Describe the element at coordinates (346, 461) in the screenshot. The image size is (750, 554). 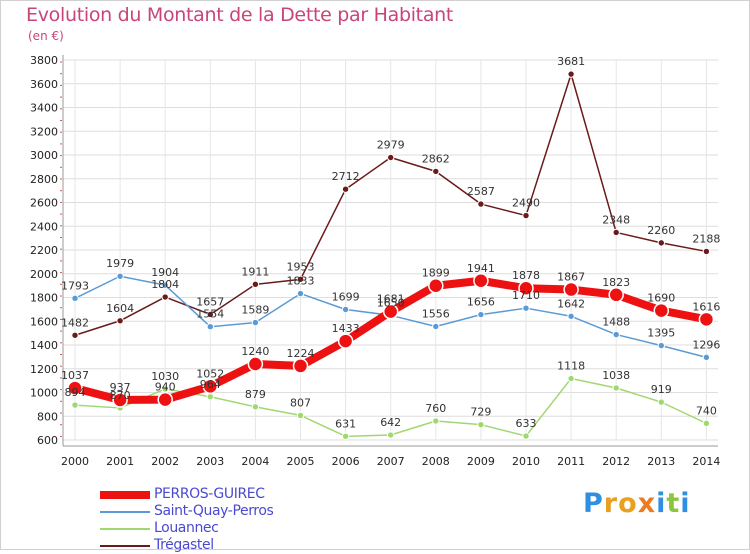
I see `x-tick-label: 2006` at that location.